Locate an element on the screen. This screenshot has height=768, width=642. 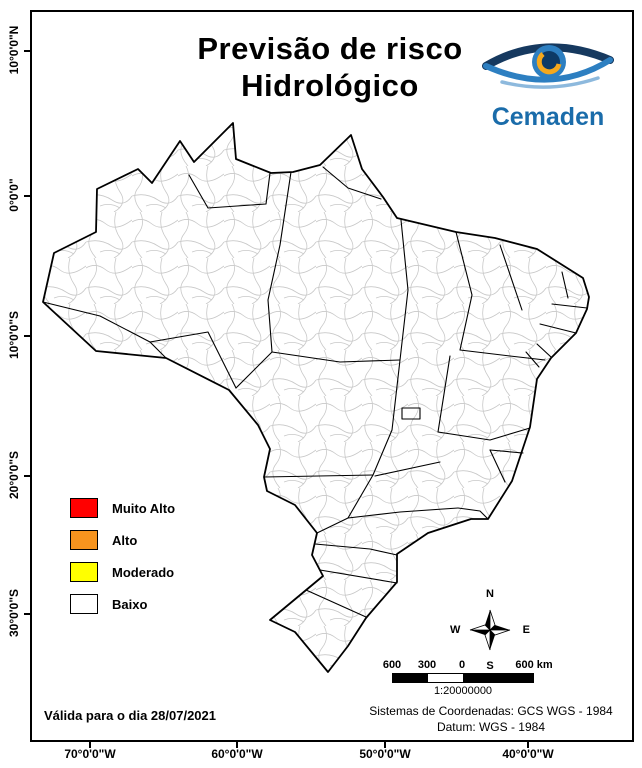
scale-bar-graphic is located at coordinates (463, 678).